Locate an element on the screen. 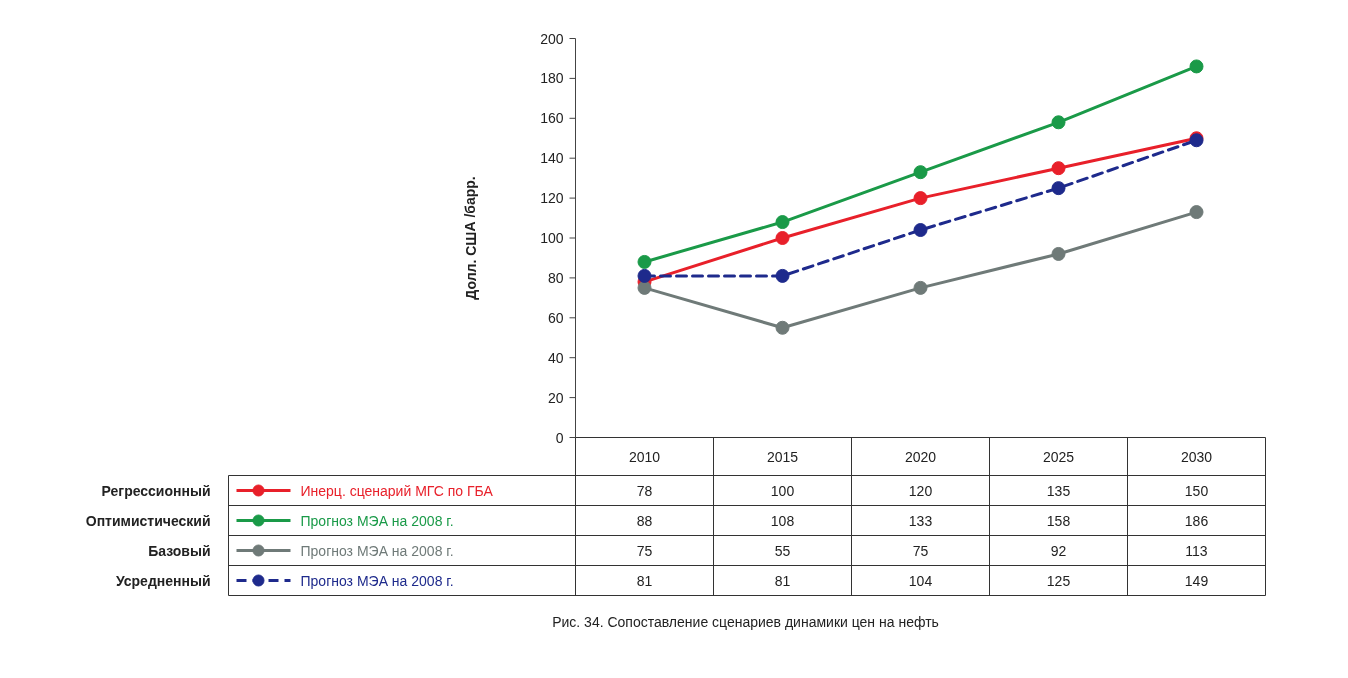 The width and height of the screenshot is (1348, 678). data-label: 125 is located at coordinates (1058, 580).